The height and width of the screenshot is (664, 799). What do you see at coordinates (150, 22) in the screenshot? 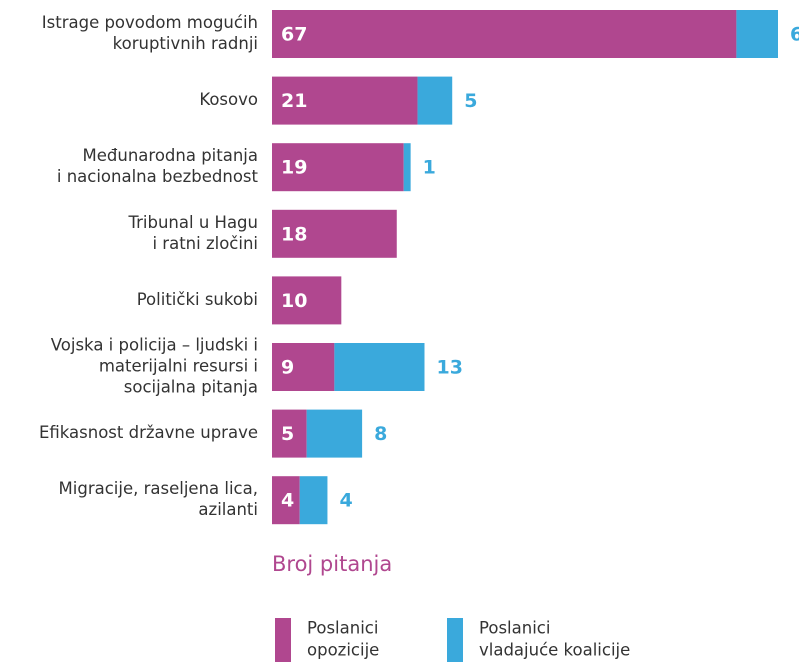
I see `category-label: Istrage povodom mogućih` at bounding box center [150, 22].